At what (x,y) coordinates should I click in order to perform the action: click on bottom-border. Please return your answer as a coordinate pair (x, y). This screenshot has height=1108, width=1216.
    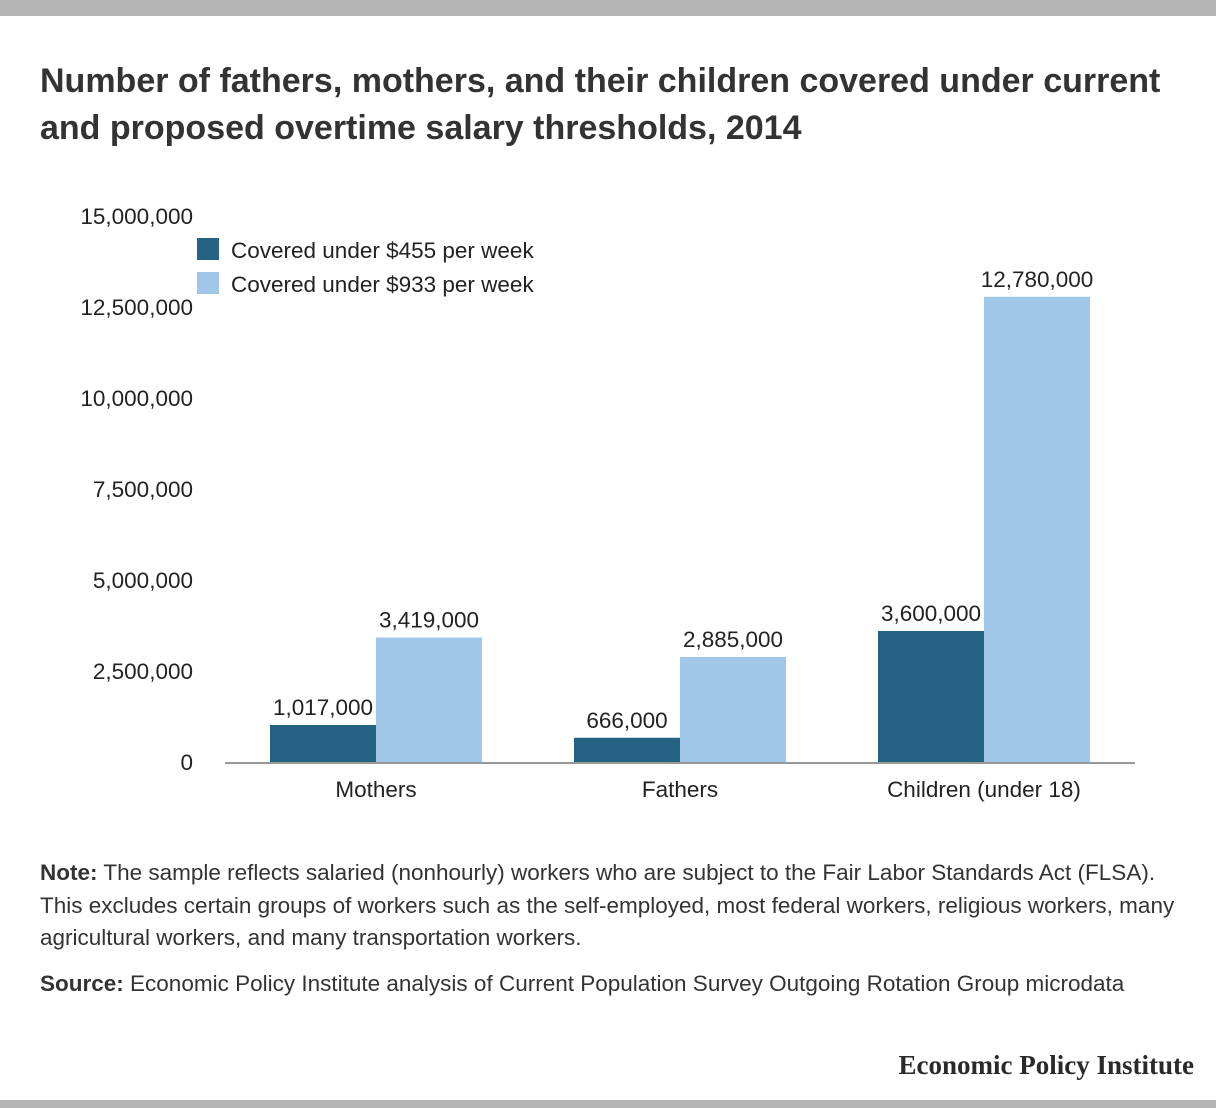
    Looking at the image, I should click on (608, 1104).